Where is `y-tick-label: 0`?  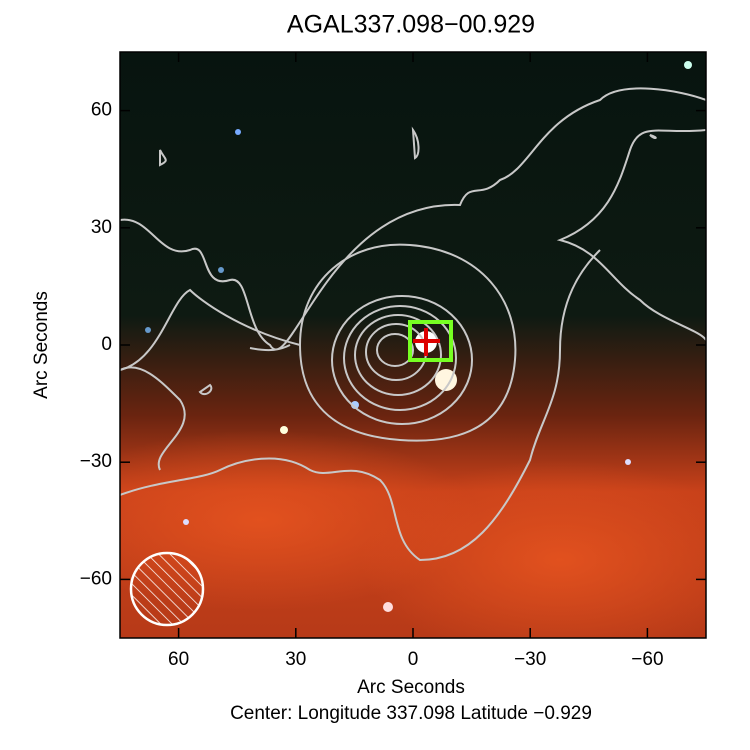 y-tick-label: 0 is located at coordinates (106, 344).